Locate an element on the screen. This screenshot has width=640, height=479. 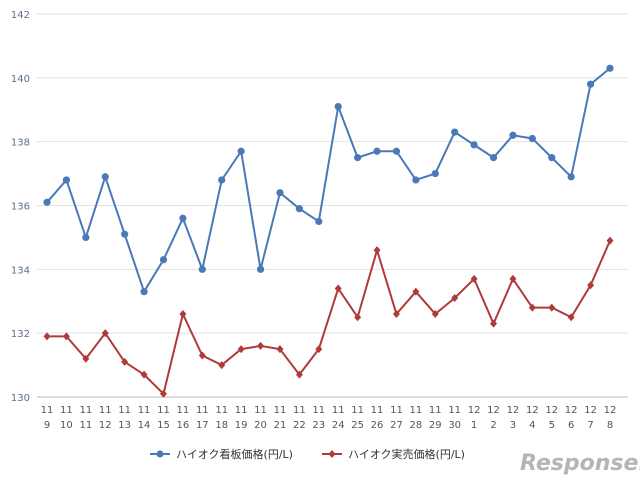
x-tick-label: 6 is located at coordinates (571, 425).